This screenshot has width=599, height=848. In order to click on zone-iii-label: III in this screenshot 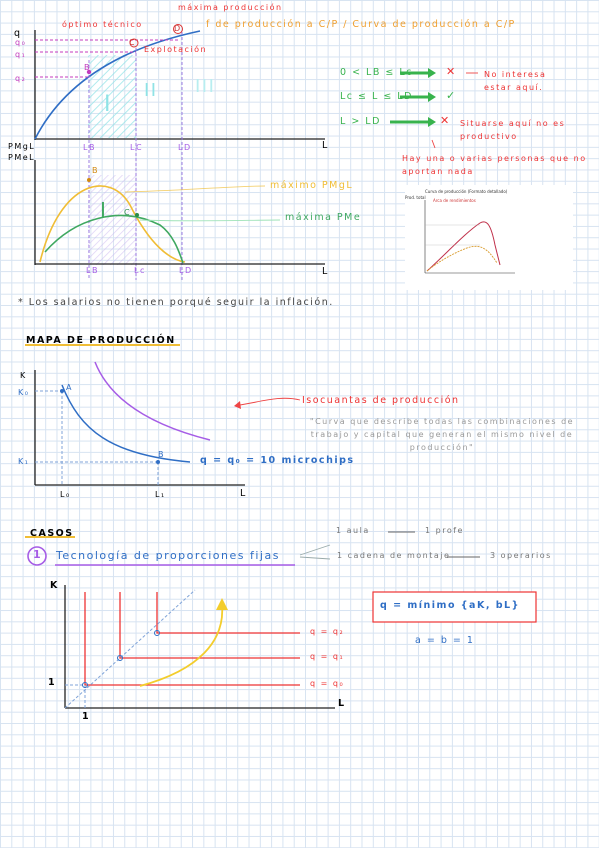, I will do `click(205, 86)`.